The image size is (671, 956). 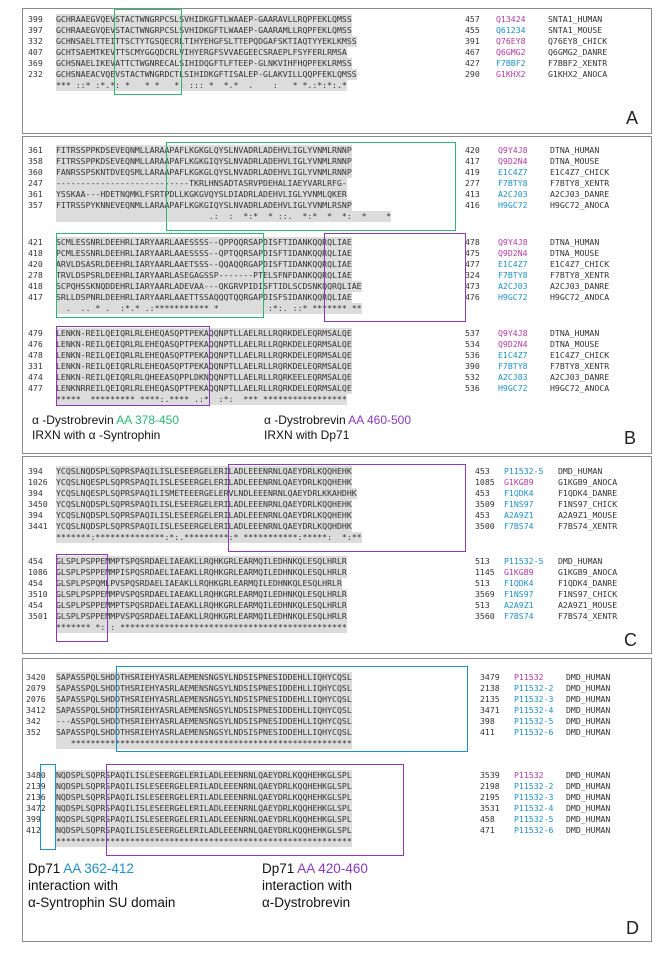 What do you see at coordinates (35, 161) in the screenshot?
I see `seq-start: 358` at bounding box center [35, 161].